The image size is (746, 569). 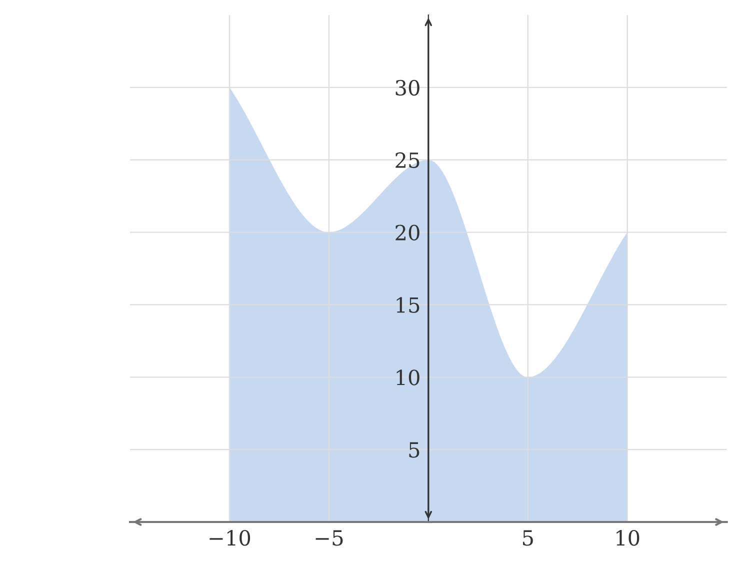 What do you see at coordinates (414, 450) in the screenshot?
I see `y-tick-label: 5` at bounding box center [414, 450].